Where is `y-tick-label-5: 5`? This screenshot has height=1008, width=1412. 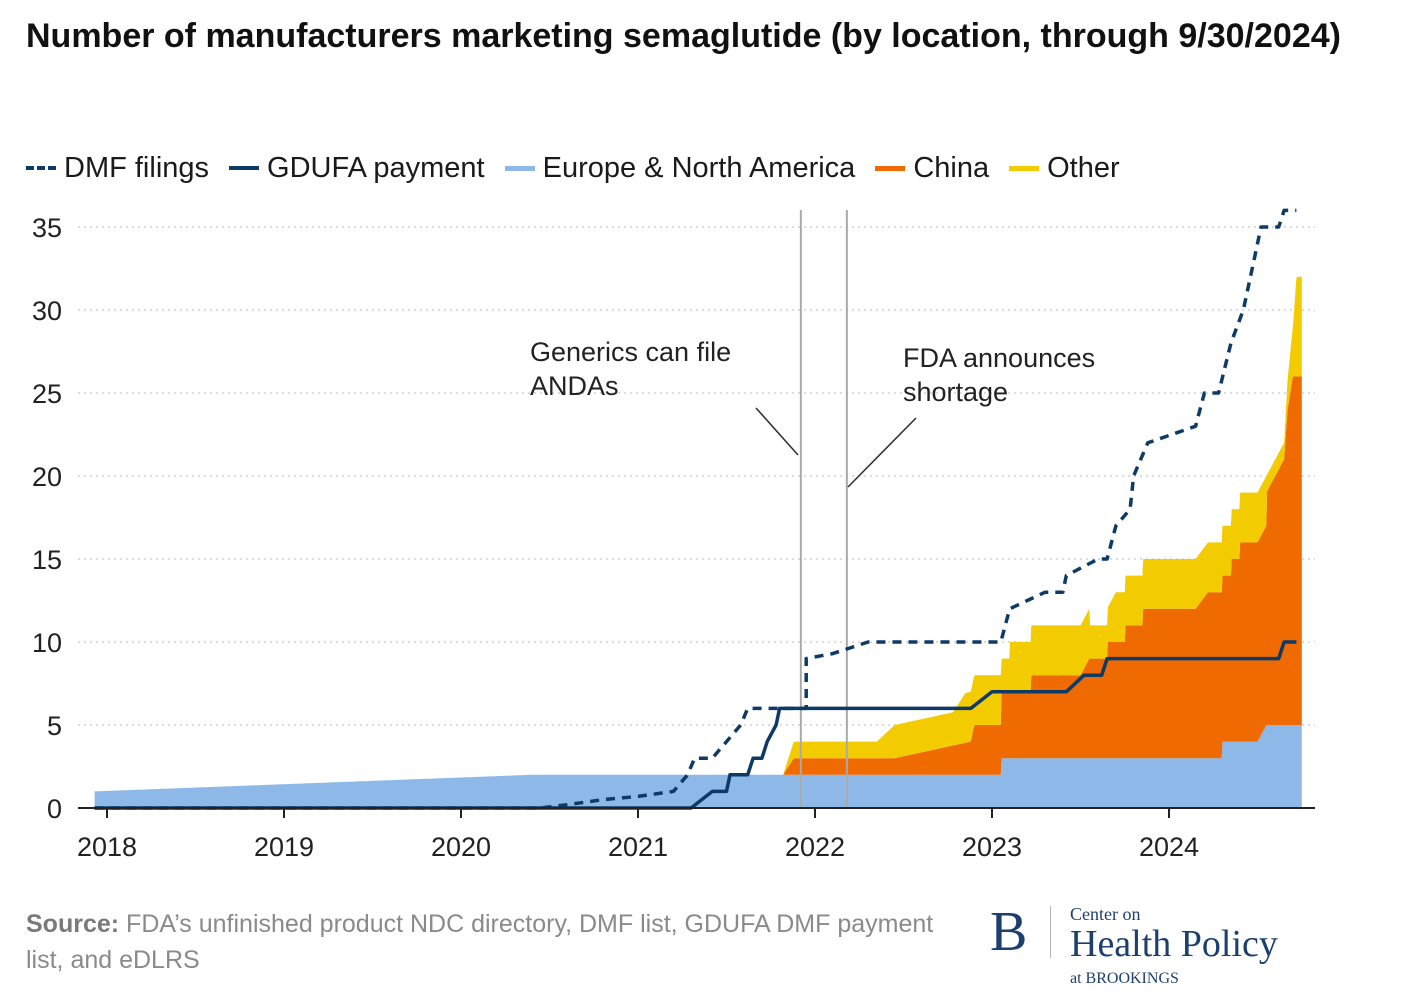
y-tick-label-5: 5 is located at coordinates (54, 726).